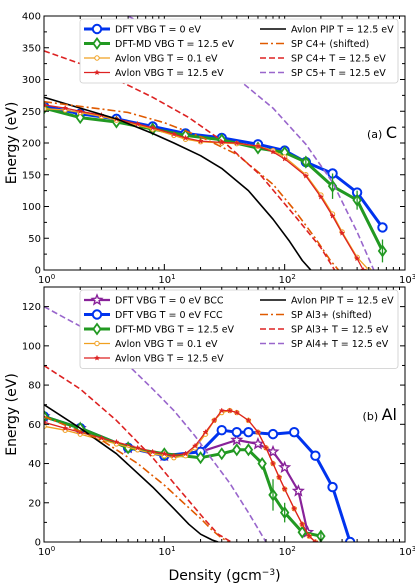 The width and height of the screenshot is (415, 588). I want to click on y-axis-label: Energy (eV), so click(12, 143).